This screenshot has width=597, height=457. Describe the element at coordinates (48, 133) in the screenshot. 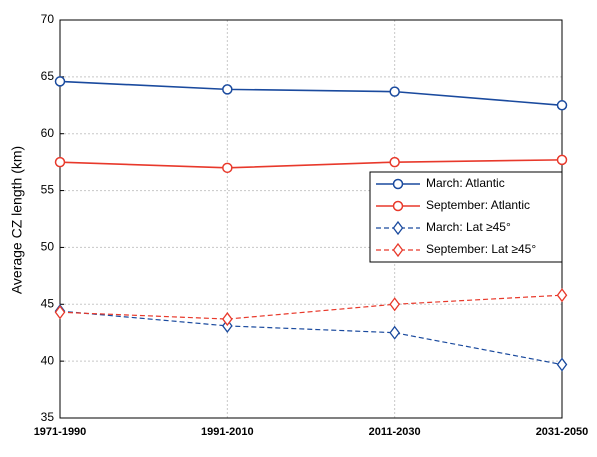

I see `y-tick-label: 60` at that location.